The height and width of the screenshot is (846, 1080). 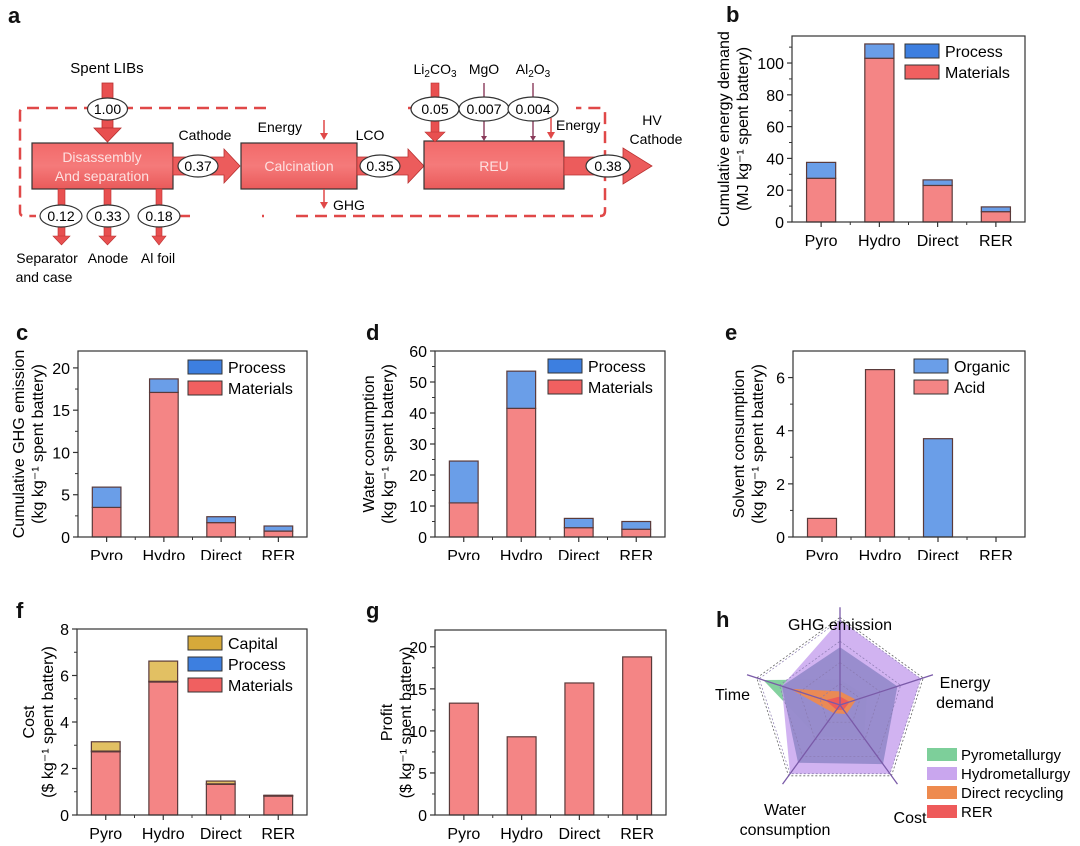 I want to click on bar-profit-rer, so click(x=637, y=736).